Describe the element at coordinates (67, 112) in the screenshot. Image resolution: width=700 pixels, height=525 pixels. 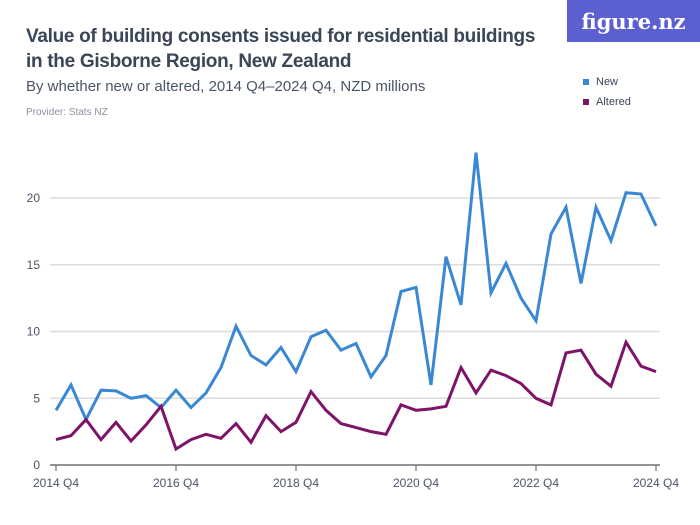
I see `provider-note: Provider: Stats NZ` at that location.